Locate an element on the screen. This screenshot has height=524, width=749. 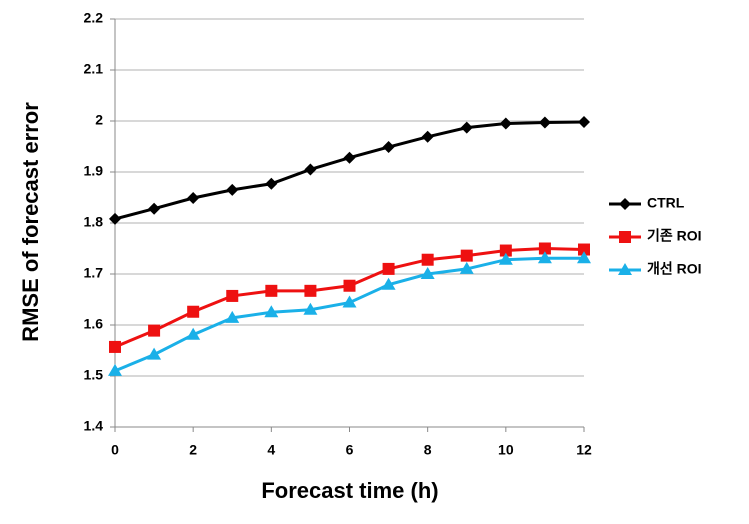
y-axis-label: RMSE of forecast error is located at coordinates (30, 222).